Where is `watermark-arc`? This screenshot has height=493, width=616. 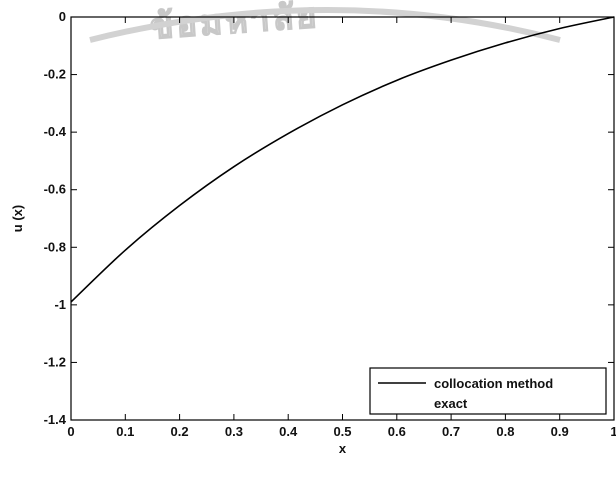 watermark-arc is located at coordinates (325, 25).